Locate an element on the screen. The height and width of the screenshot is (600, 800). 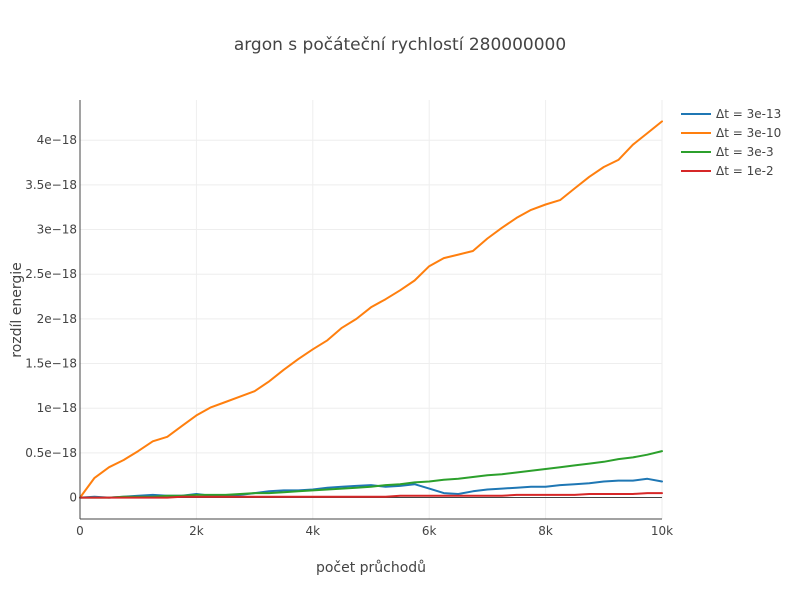
y-tick-label: 2e−18 is located at coordinates (57, 319).